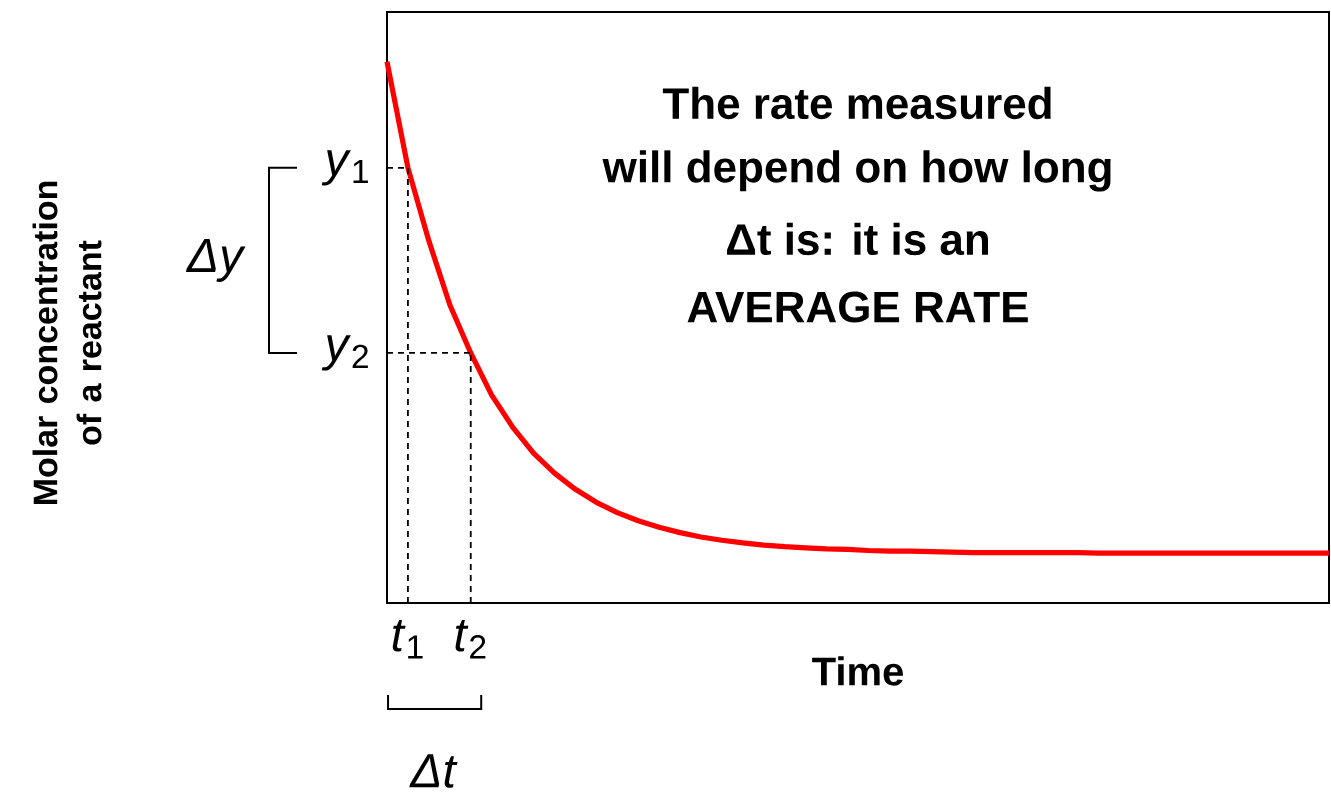 Image resolution: width=1331 pixels, height=796 pixels. I want to click on ref-line-label: y$_{2}$, so click(344, 353).